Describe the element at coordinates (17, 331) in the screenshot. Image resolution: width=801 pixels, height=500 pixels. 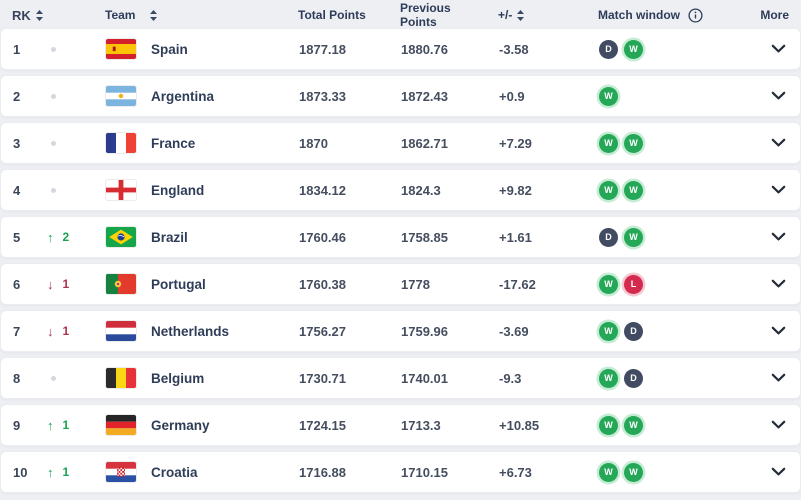
I see `rank-value: 7` at that location.